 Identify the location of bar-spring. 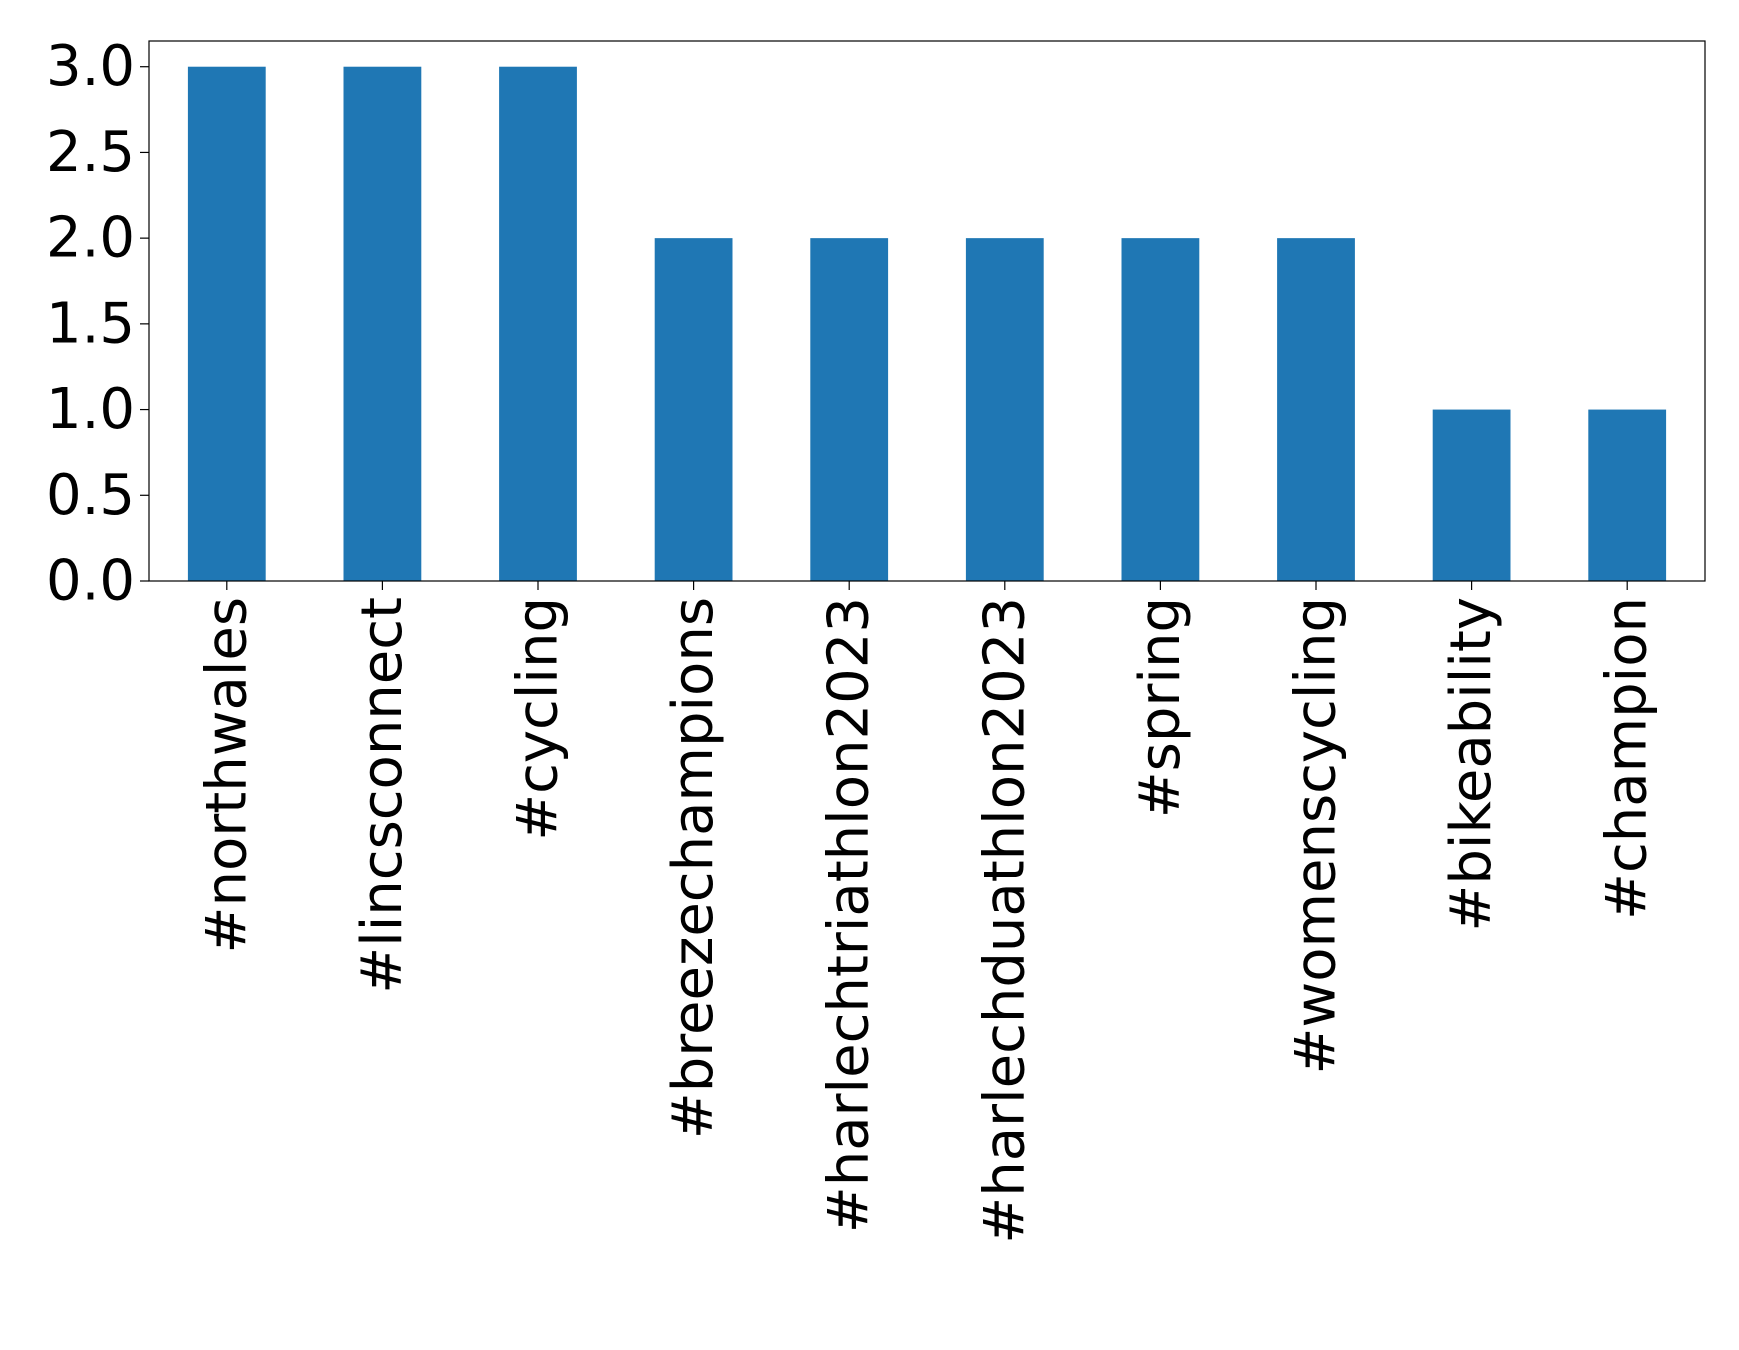
(1160, 409).